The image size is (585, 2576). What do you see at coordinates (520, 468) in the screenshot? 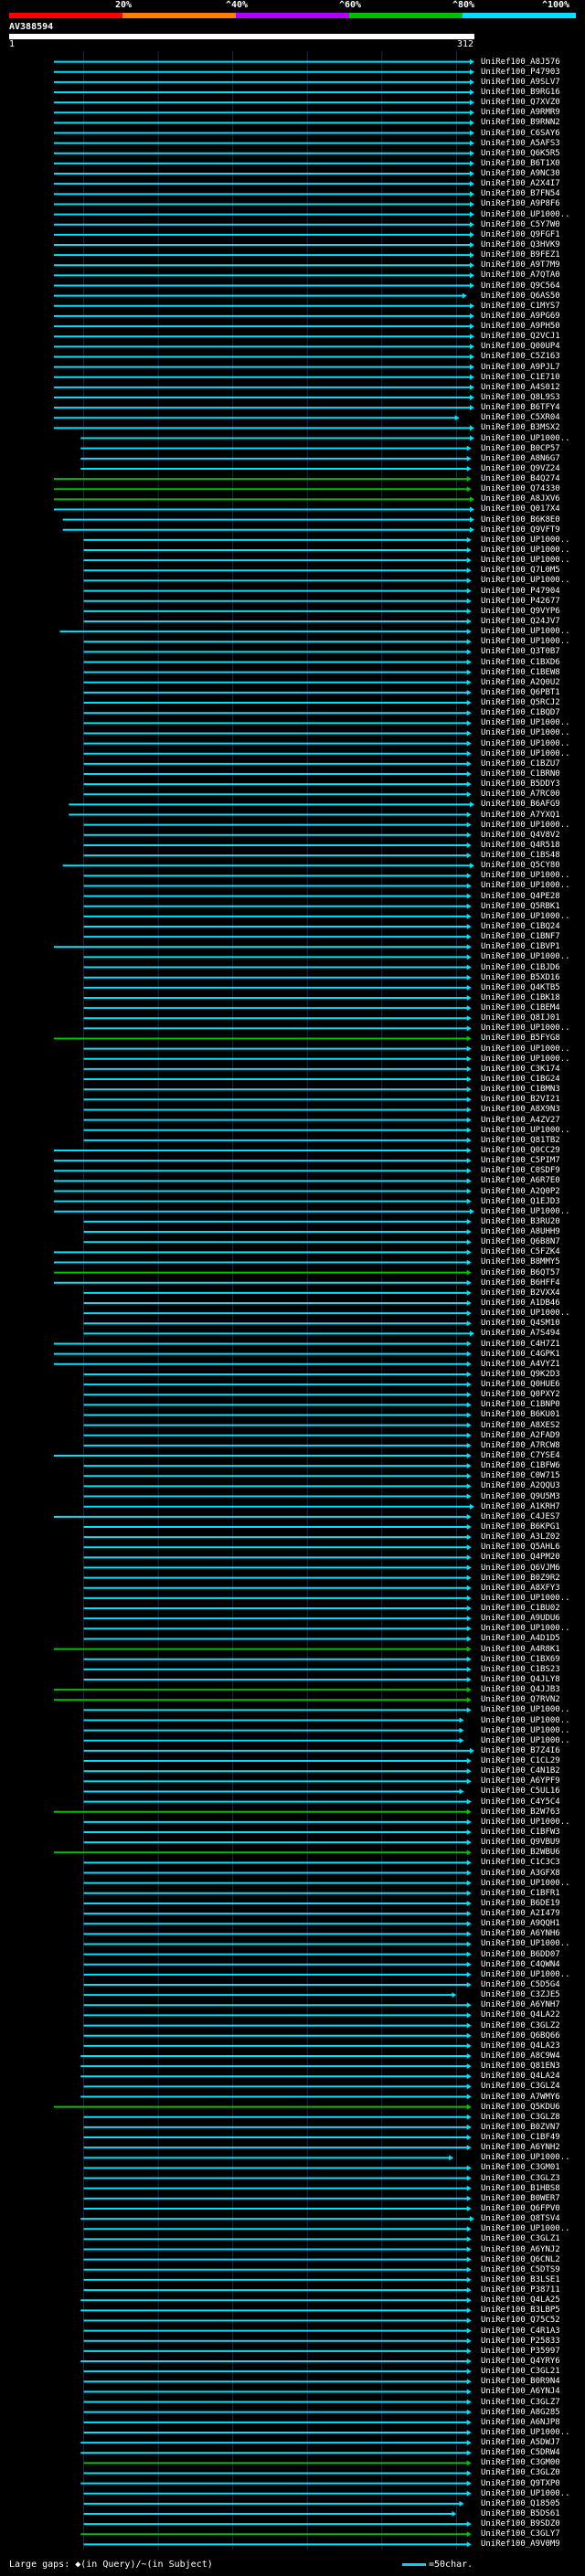
I see `hit-label: UniRef100_Q9VZ24` at bounding box center [520, 468].